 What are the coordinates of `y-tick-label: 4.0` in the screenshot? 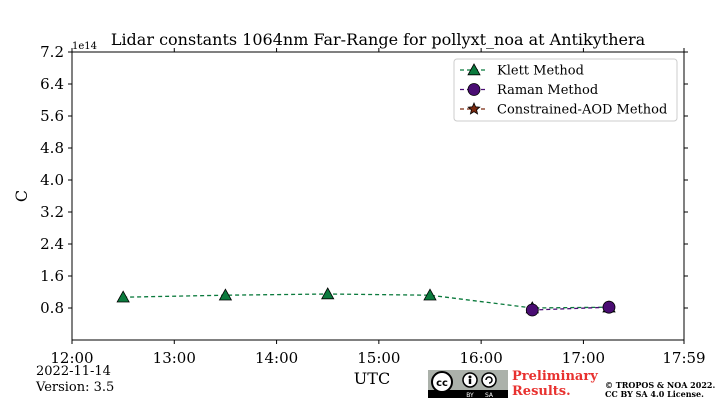 It's located at (52, 180).